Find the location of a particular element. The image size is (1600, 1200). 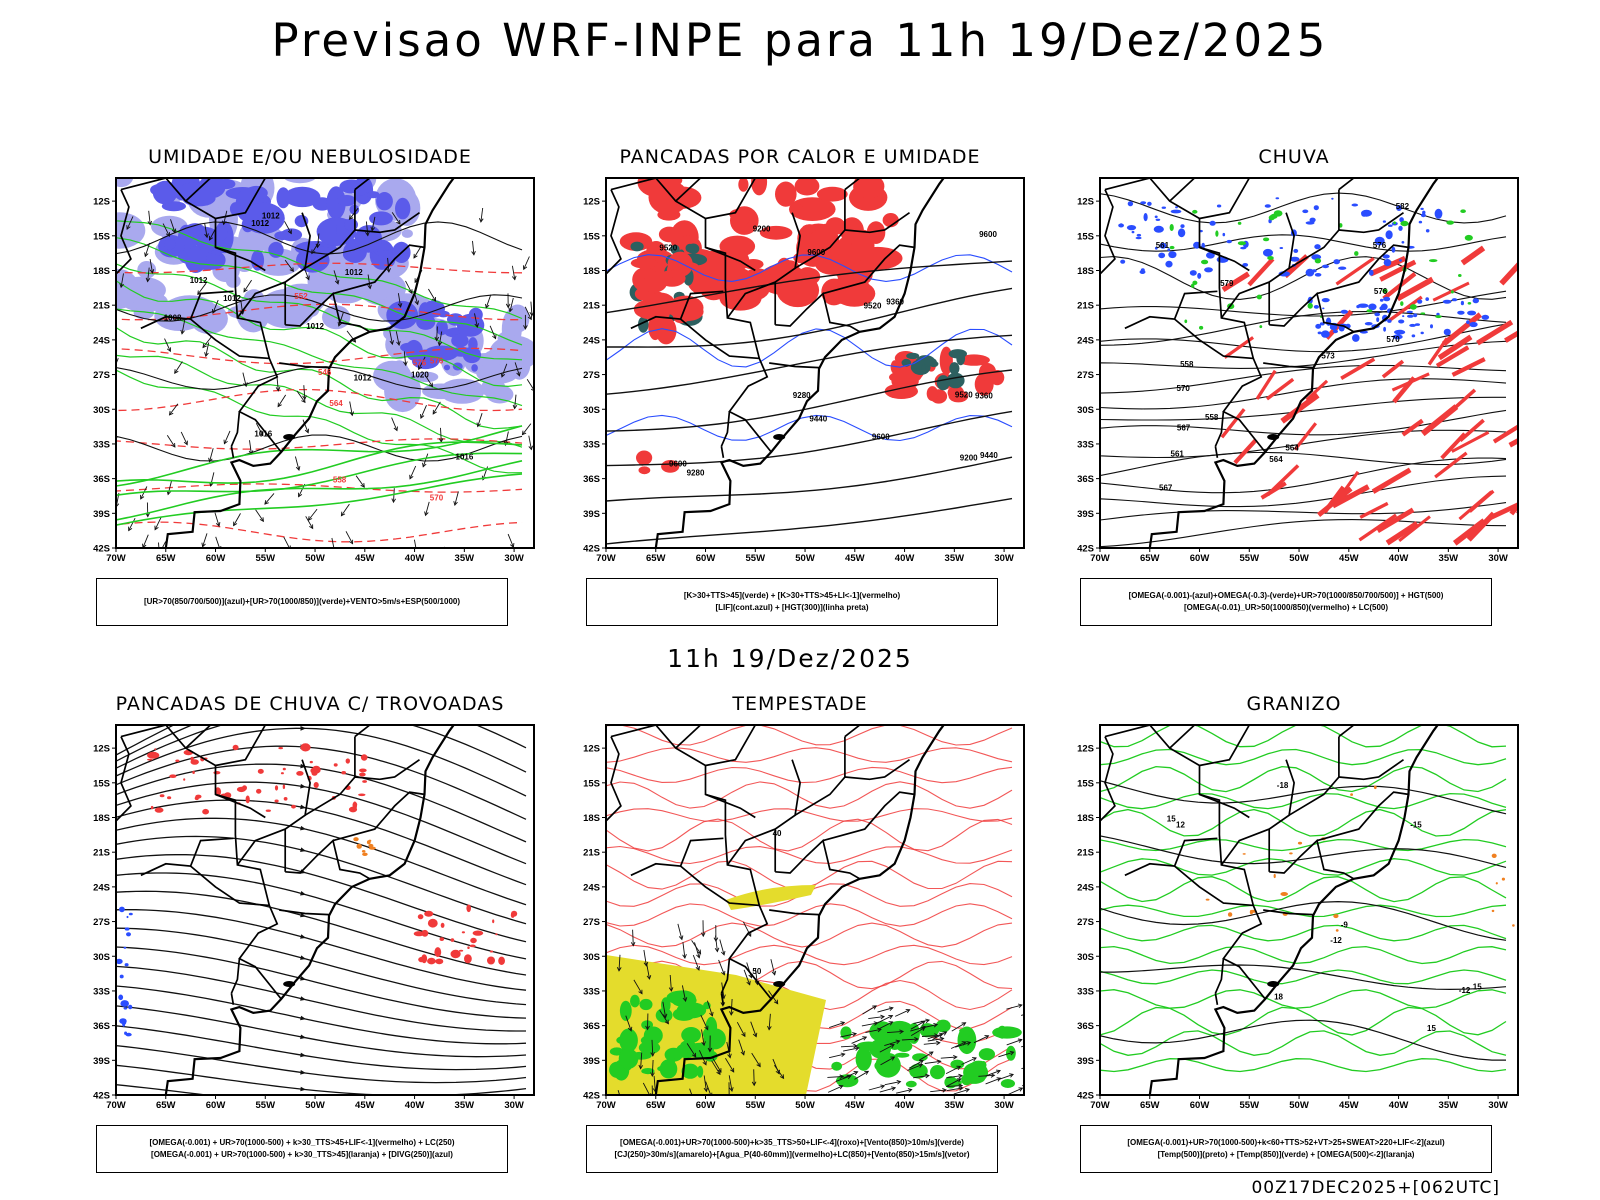

lon-tick-label: 70W is located at coordinates (1100, 558).